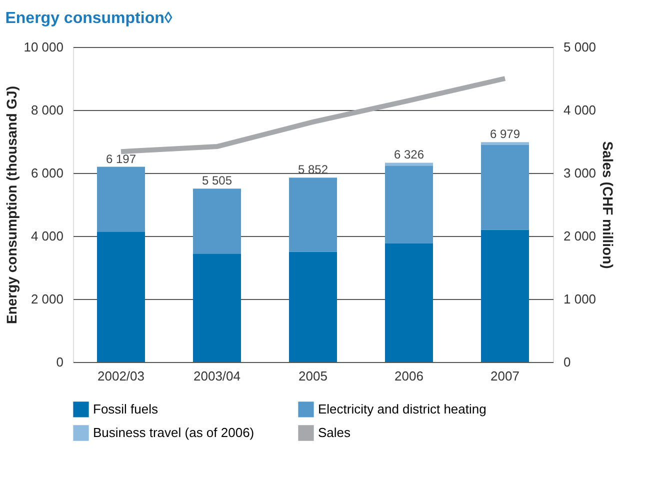 The height and width of the screenshot is (493, 660). I want to click on y-tick-label: 8 000, so click(47, 110).